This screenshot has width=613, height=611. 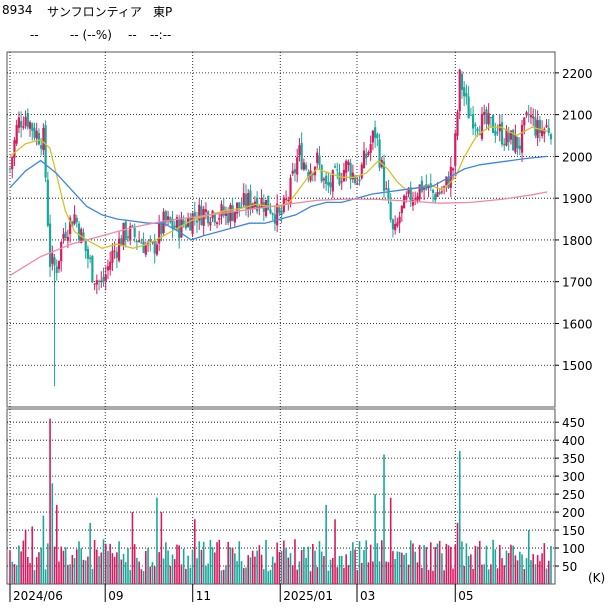 What do you see at coordinates (577, 116) in the screenshot?
I see `price-tick-label: 2100` at bounding box center [577, 116].